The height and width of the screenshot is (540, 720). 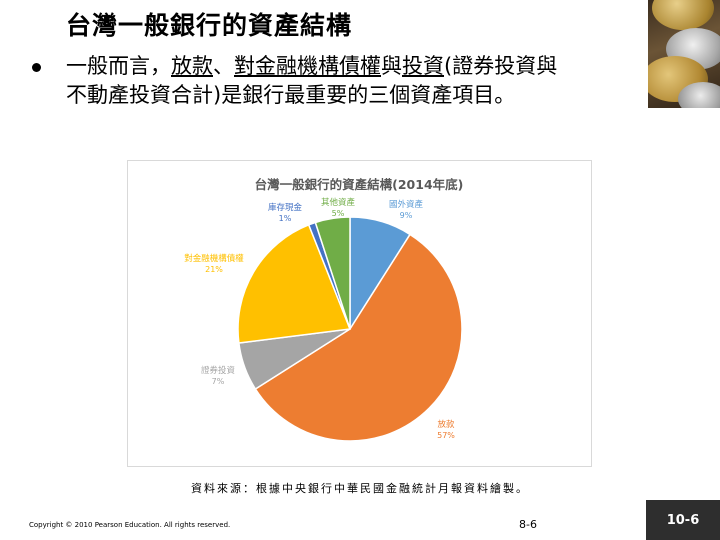 I want to click on page-number: 8-6, so click(x=528, y=524).